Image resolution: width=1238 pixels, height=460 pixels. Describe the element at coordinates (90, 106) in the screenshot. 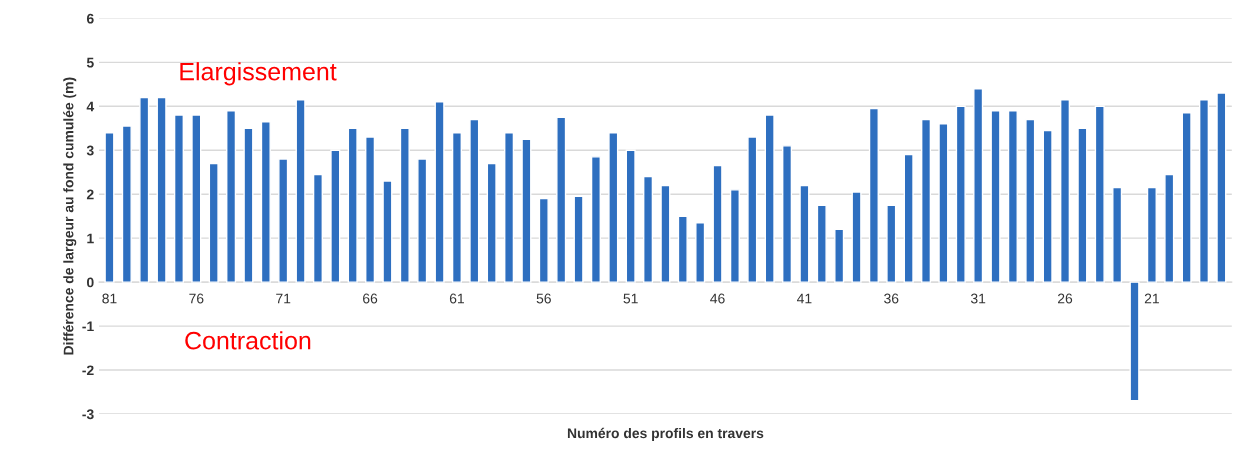

I see `y-tick-label: 4` at that location.